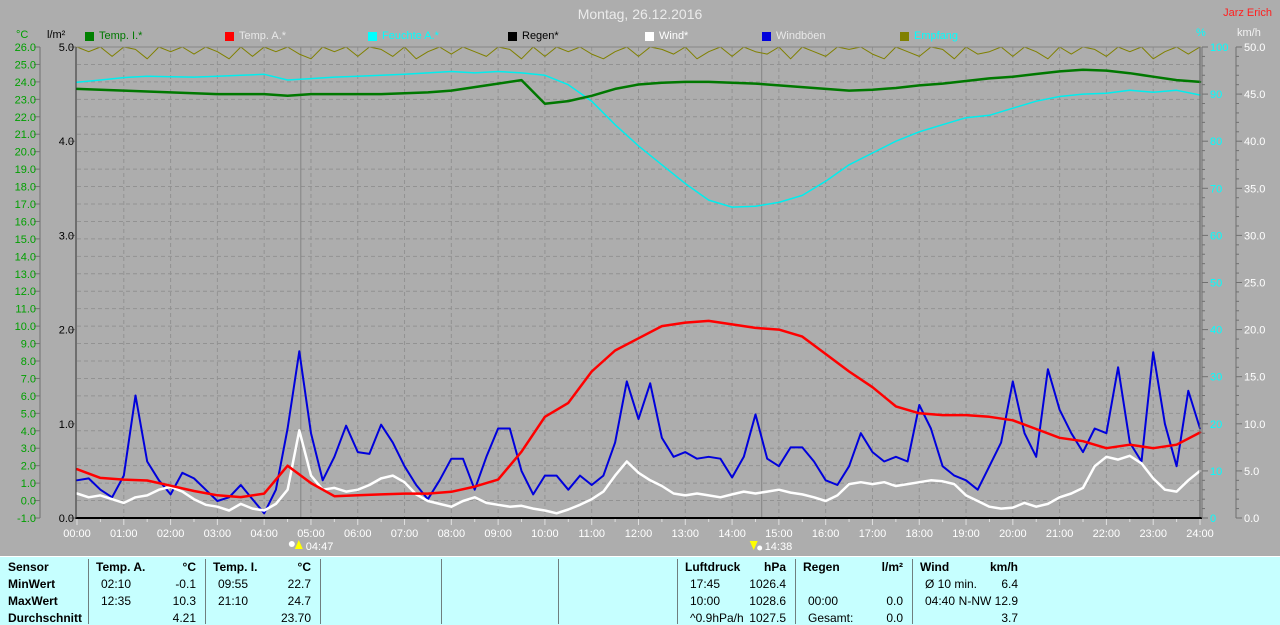  I want to click on temp-axis-label: 6.0, so click(28, 397).